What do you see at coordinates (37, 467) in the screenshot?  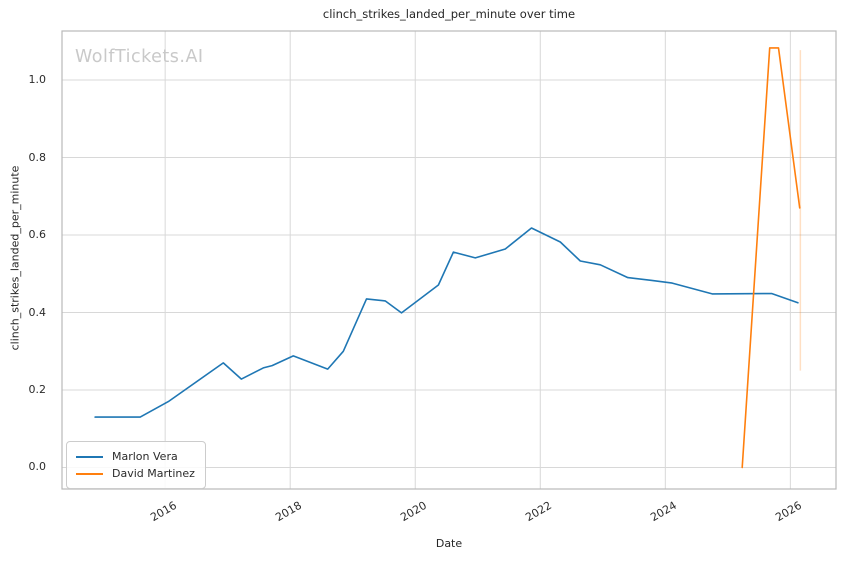 I see `y-tick-label-0.0: 0.0` at bounding box center [37, 467].